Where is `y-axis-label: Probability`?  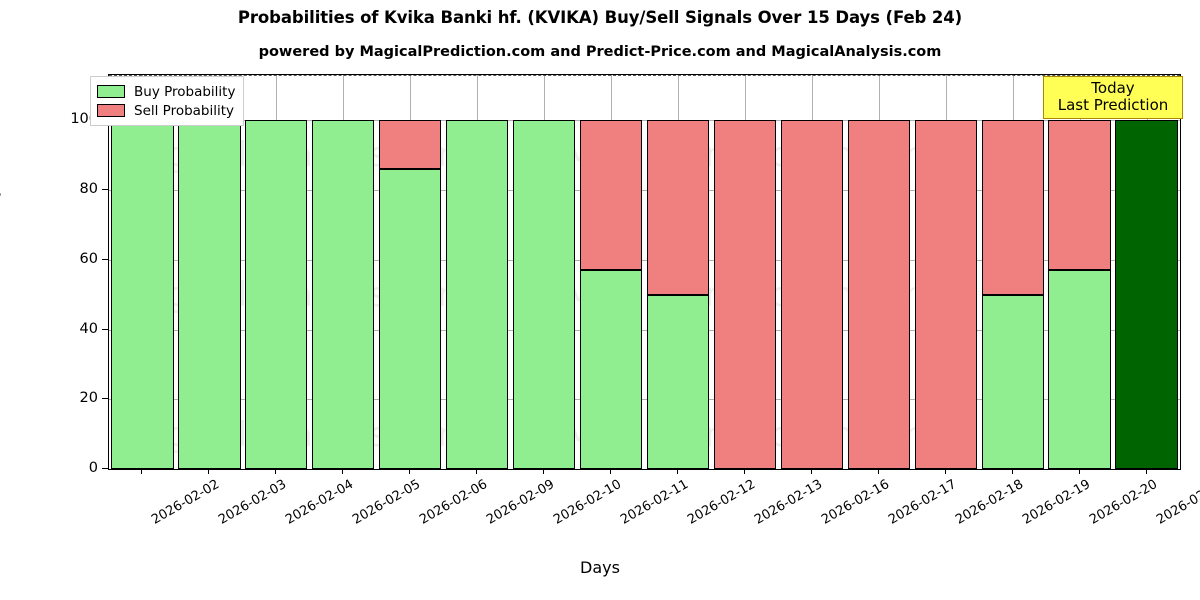
y-axis-label: Probability is located at coordinates (0, 229).